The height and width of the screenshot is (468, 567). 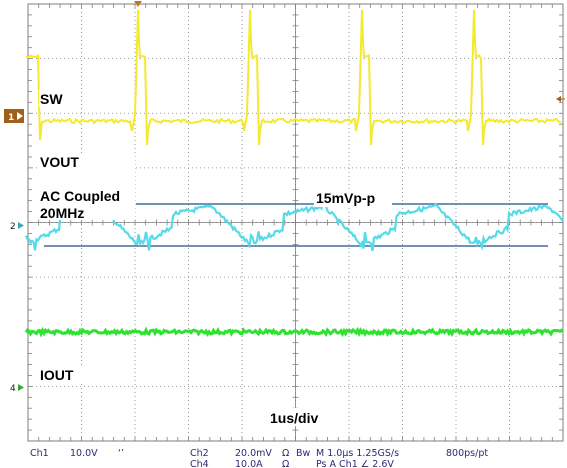 What do you see at coordinates (285, 463) in the screenshot?
I see `status-ch4-impedance: Ω` at bounding box center [285, 463].